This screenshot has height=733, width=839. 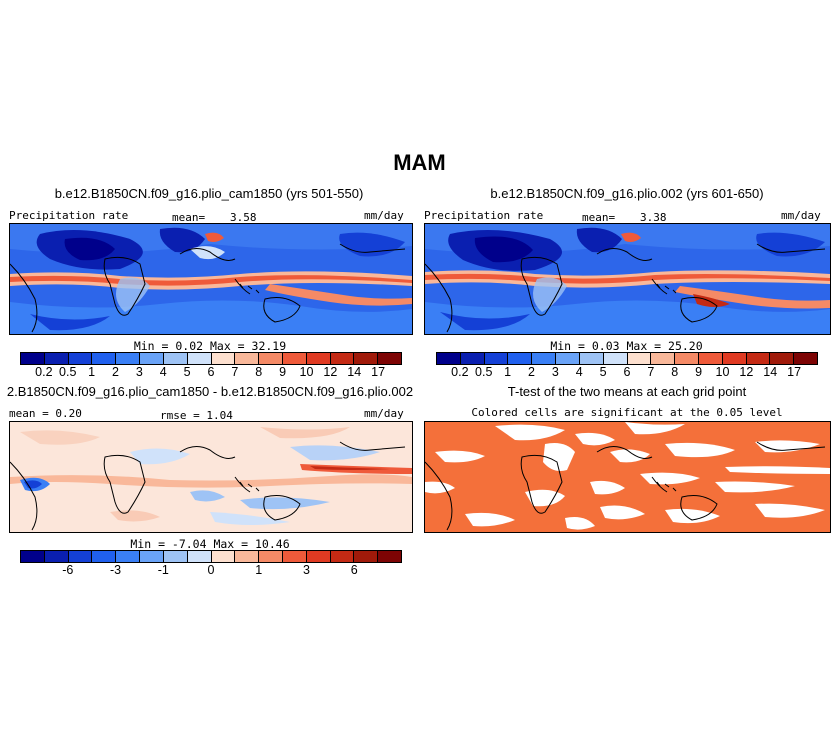 I want to click on panel2-colorbar: 0.2 0.5 1 2 3 4 5 6 7 8 9 10 12 14 17, so click(x=627, y=365).